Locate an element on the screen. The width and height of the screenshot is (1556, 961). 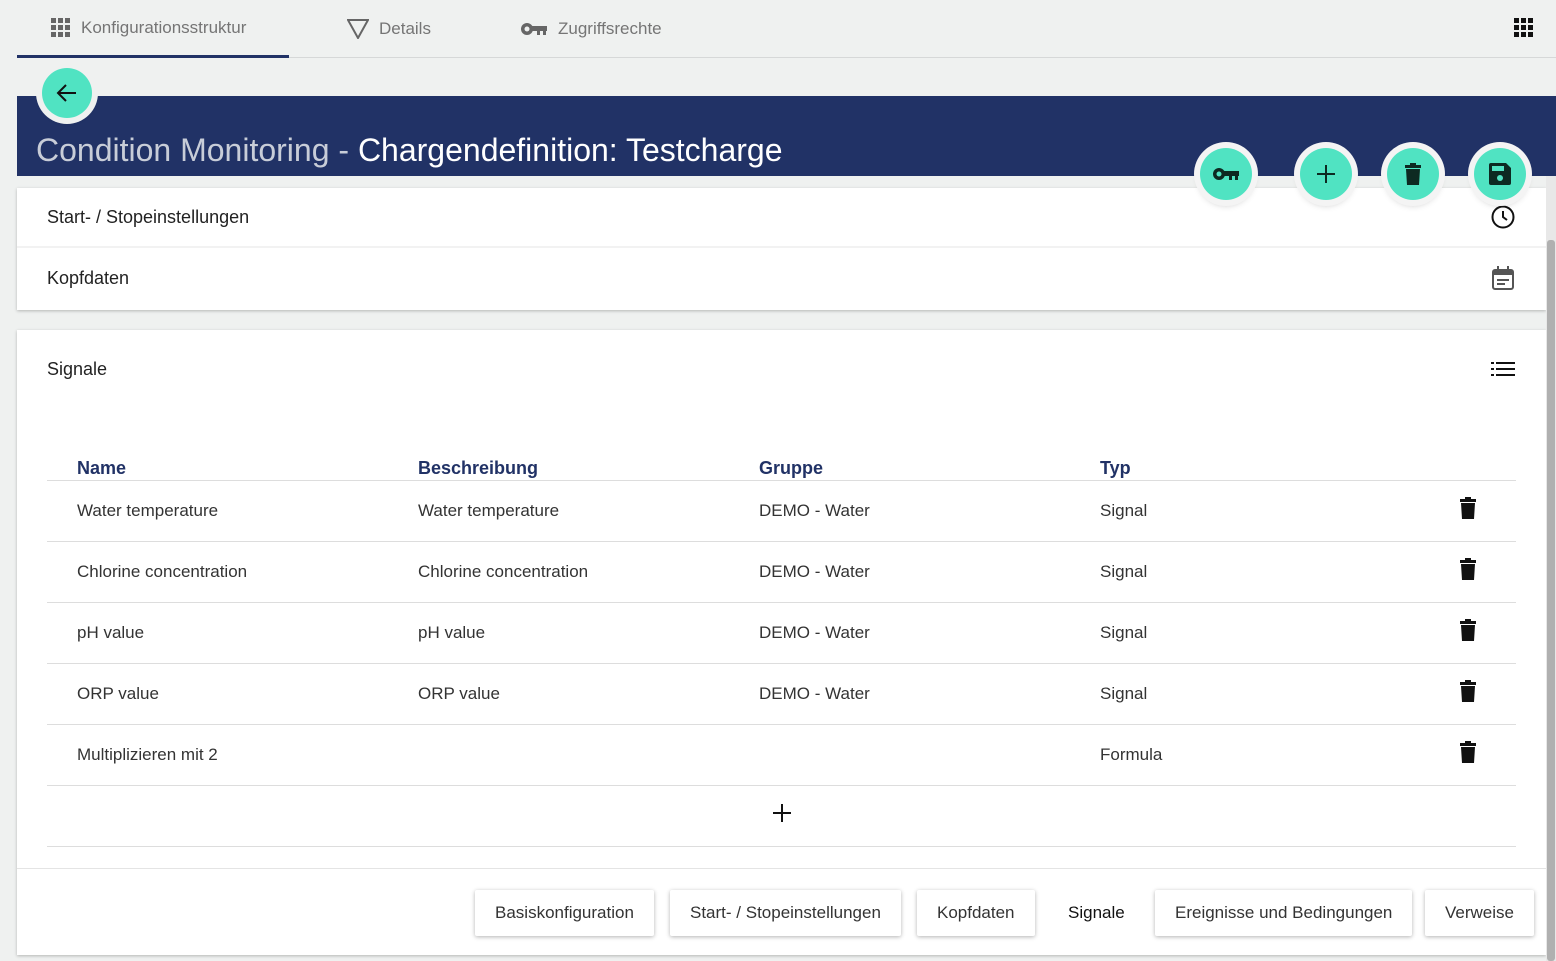
tab-details: Details is located at coordinates (389, 29).